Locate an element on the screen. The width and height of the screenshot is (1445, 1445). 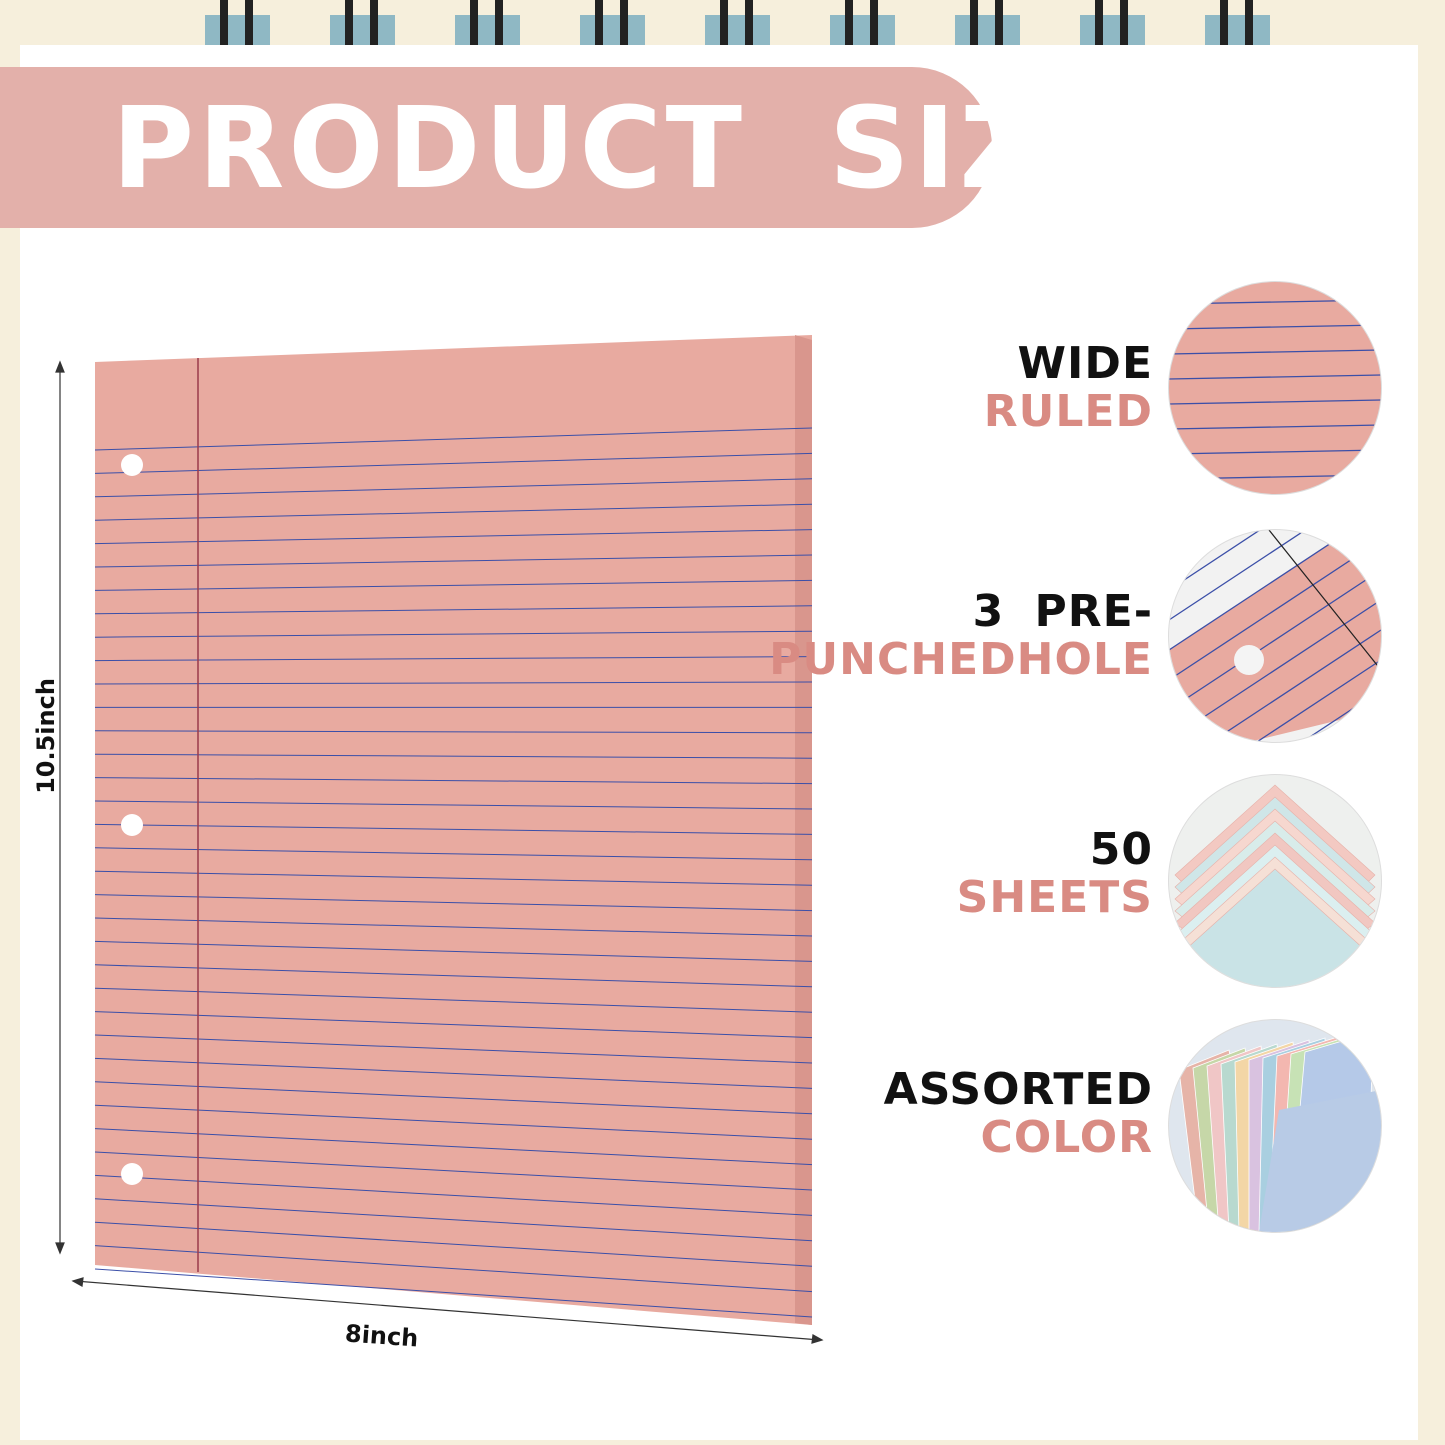
ruled-lines-closeup-icon is located at coordinates (1275, 388).